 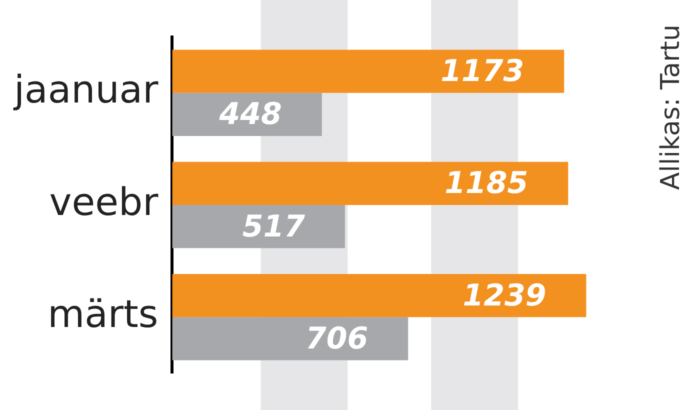 I want to click on data-label: 1173, so click(x=482, y=72).